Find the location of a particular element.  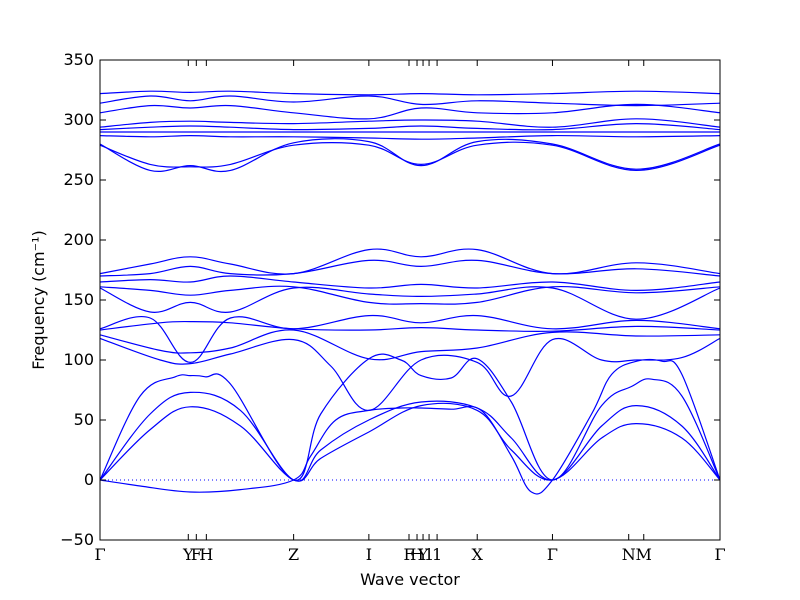

y-tick-label: 50 is located at coordinates (84, 419).